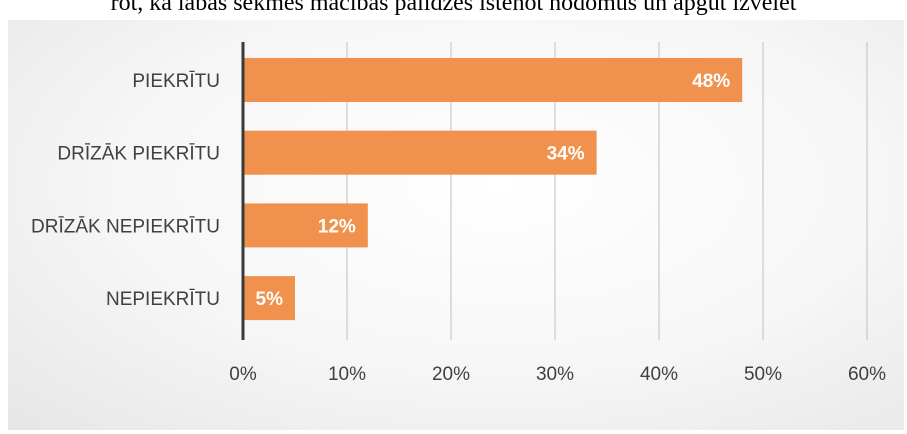 This screenshot has width=907, height=434. What do you see at coordinates (125, 226) in the screenshot?
I see `category-label: DRĪZĀK NEPIEKRĪTU` at bounding box center [125, 226].